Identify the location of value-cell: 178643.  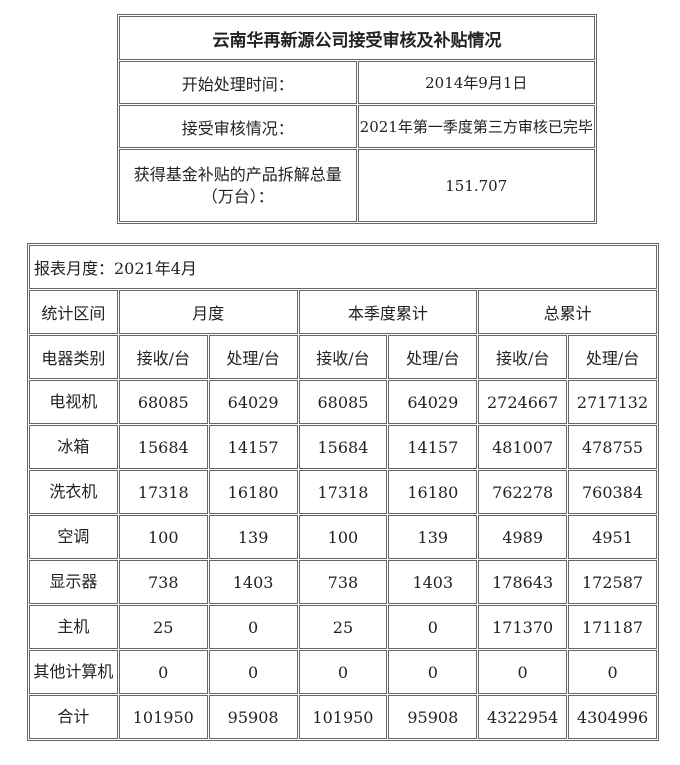
(523, 582).